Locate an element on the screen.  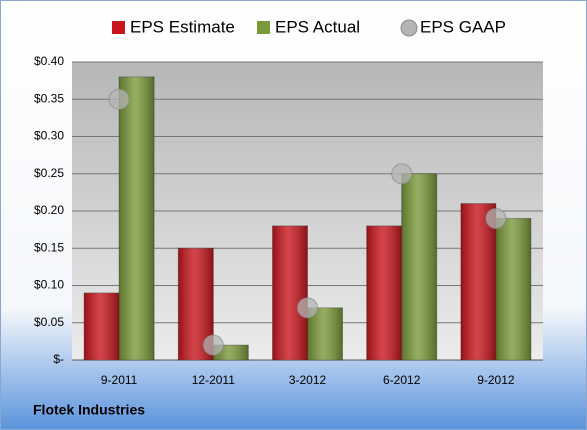
y-tick-label: $0.30 is located at coordinates (49, 136).